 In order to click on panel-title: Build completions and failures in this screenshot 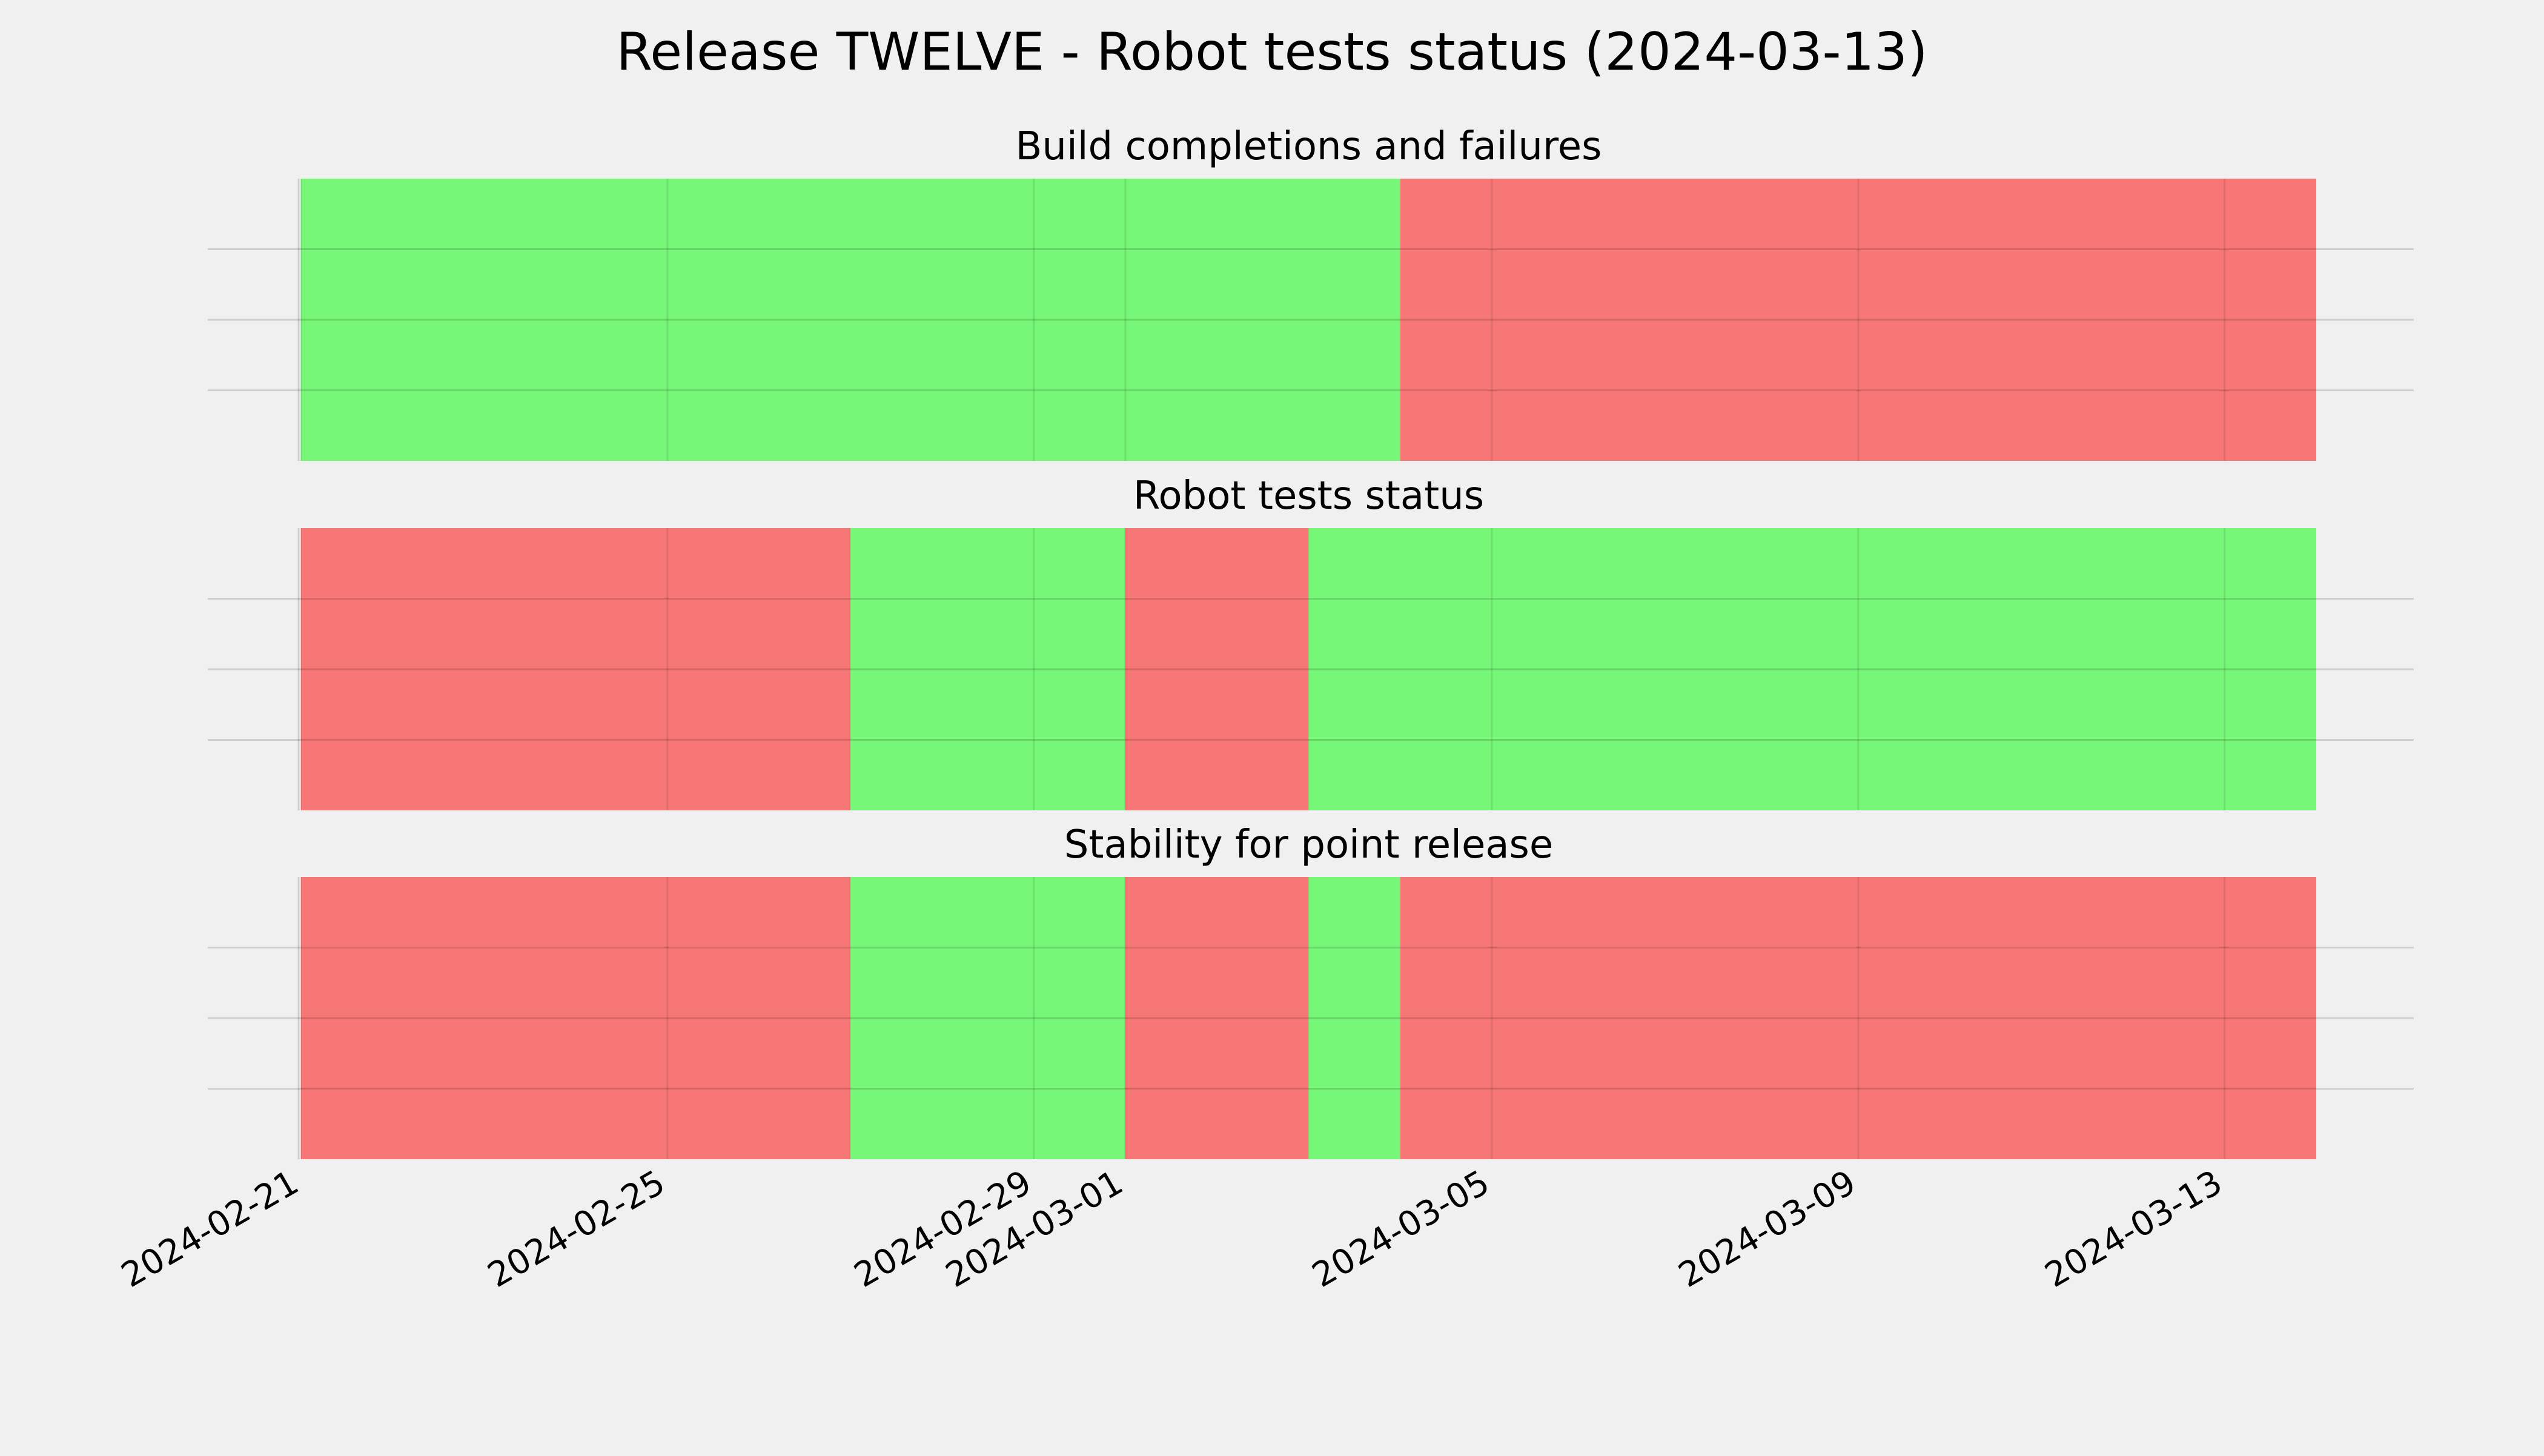, I will do `click(1309, 146)`.